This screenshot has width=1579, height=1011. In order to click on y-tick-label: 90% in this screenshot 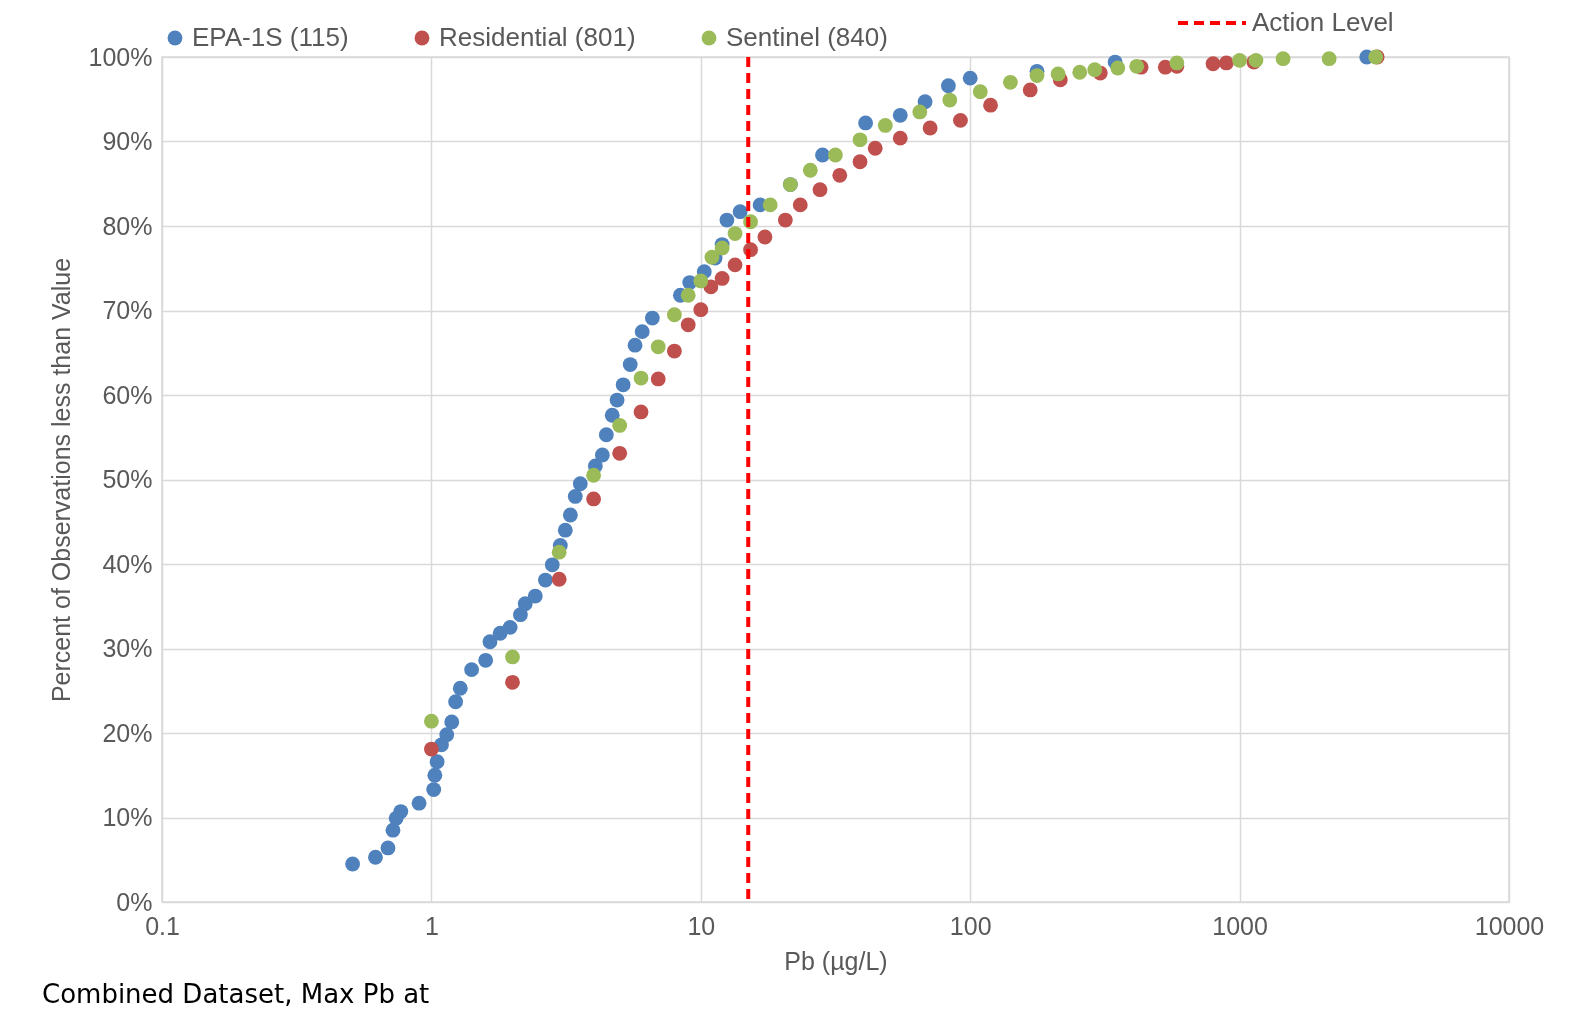, I will do `click(127, 141)`.